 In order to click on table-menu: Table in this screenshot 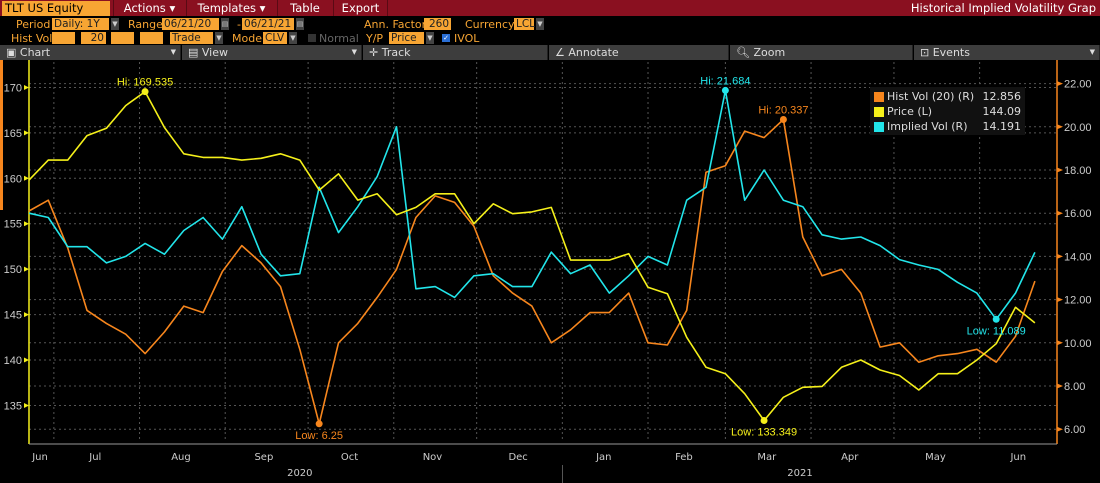, I will do `click(304, 8)`.